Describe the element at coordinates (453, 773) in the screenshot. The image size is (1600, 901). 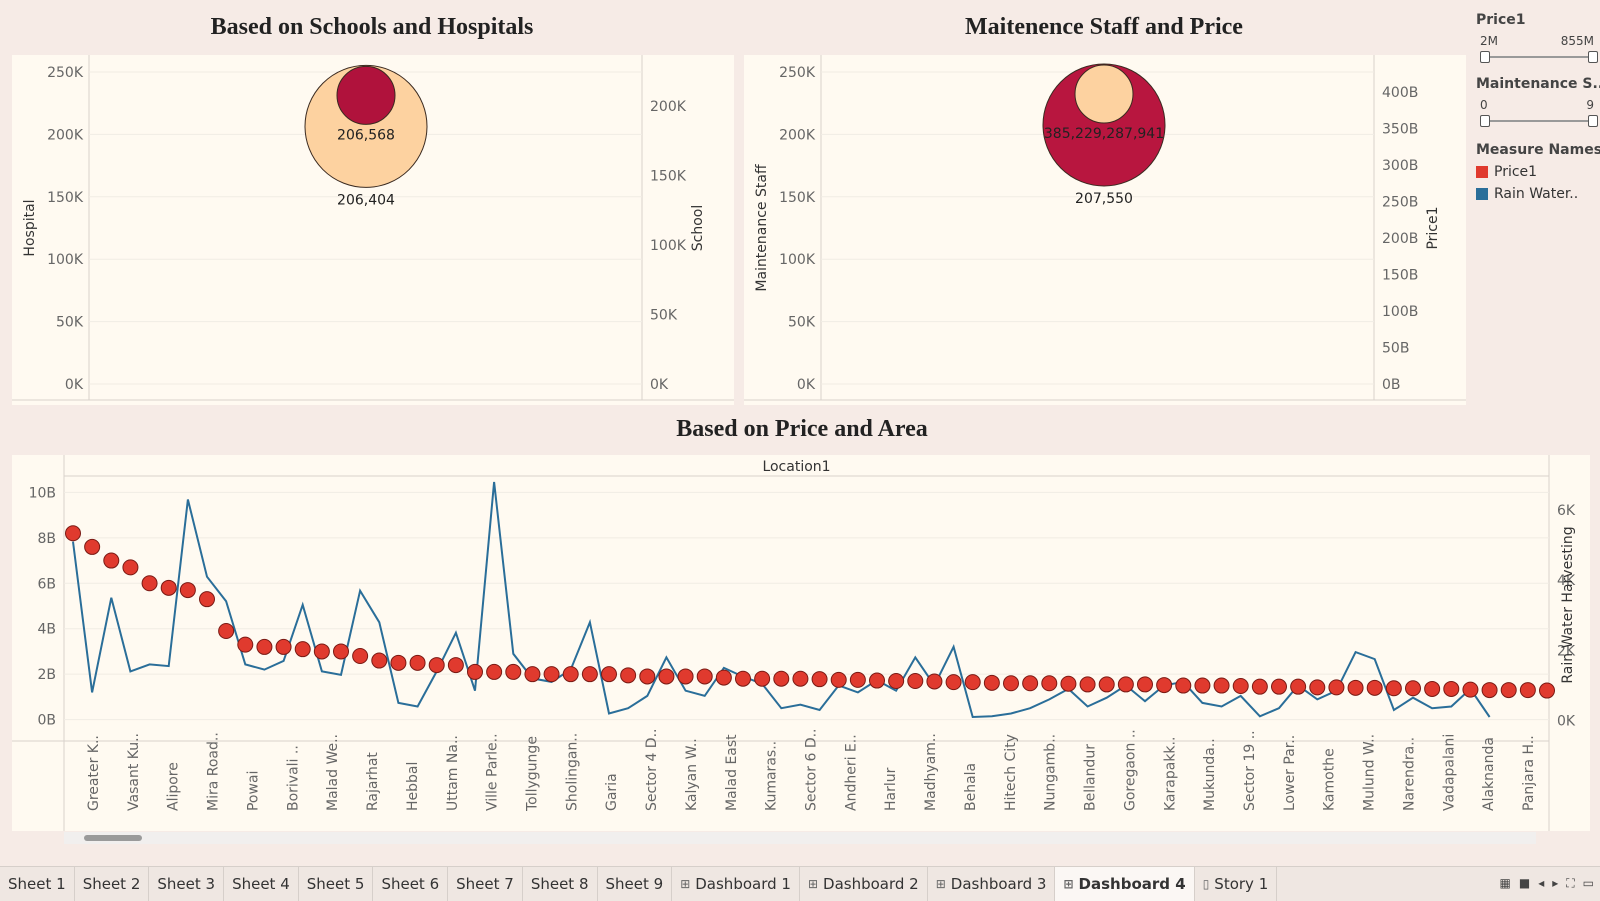
I see `location-tick-label: Uttam Na..` at that location.